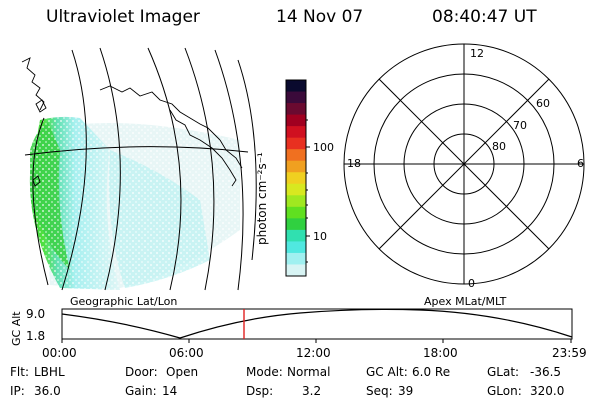 The image size is (600, 400). I want to click on altitude-tick-1-8: 1.8, so click(36, 336).